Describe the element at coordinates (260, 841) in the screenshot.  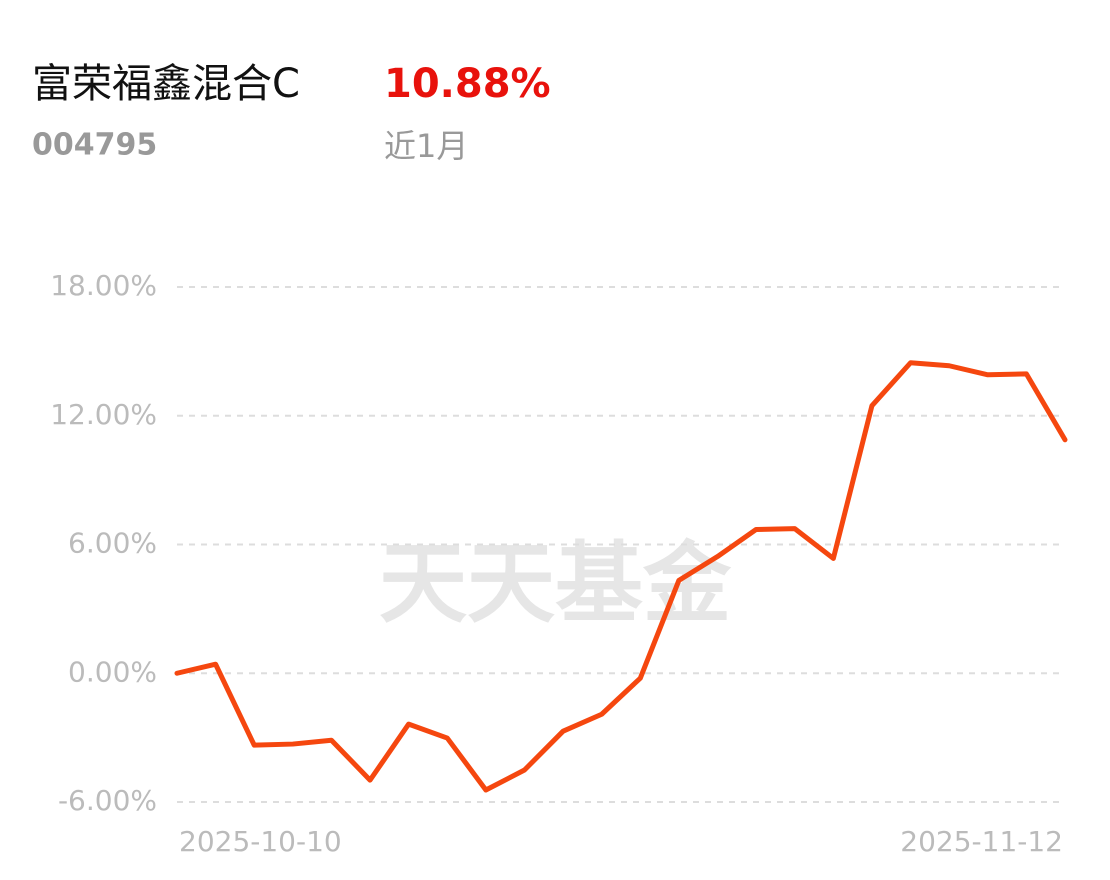
I see `x-tick-label: 2025-10-10` at that location.